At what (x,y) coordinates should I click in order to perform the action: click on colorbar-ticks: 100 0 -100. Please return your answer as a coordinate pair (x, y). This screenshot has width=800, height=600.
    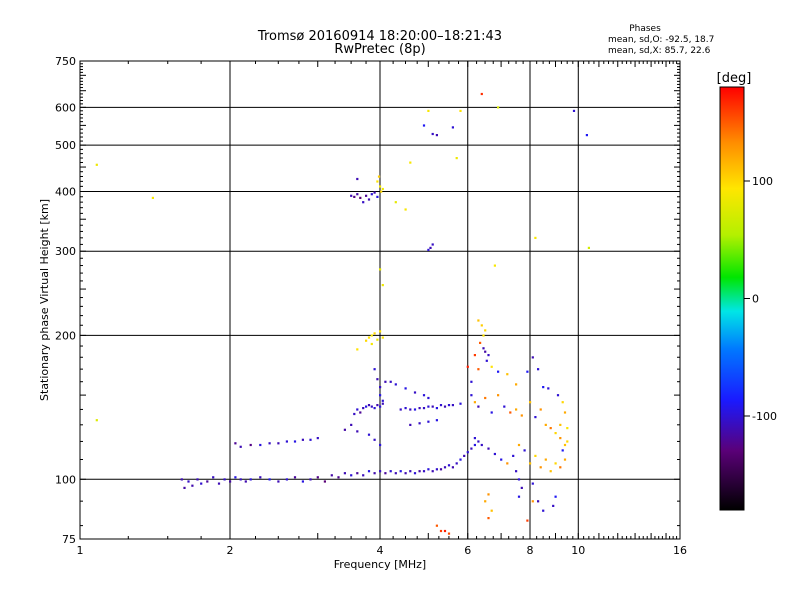
    Looking at the image, I should click on (760, 299).